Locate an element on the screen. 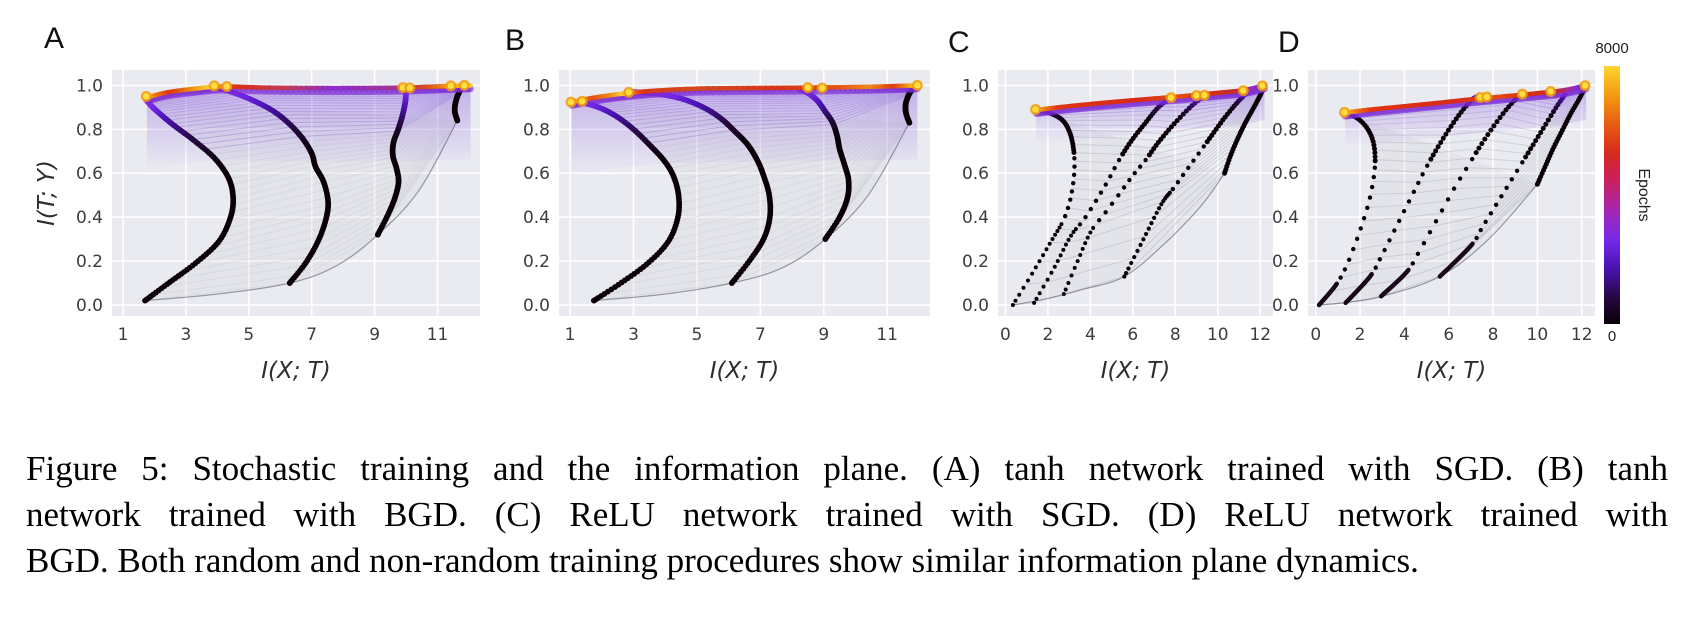 The image size is (1694, 618). panel-letter-C: C is located at coordinates (959, 42).